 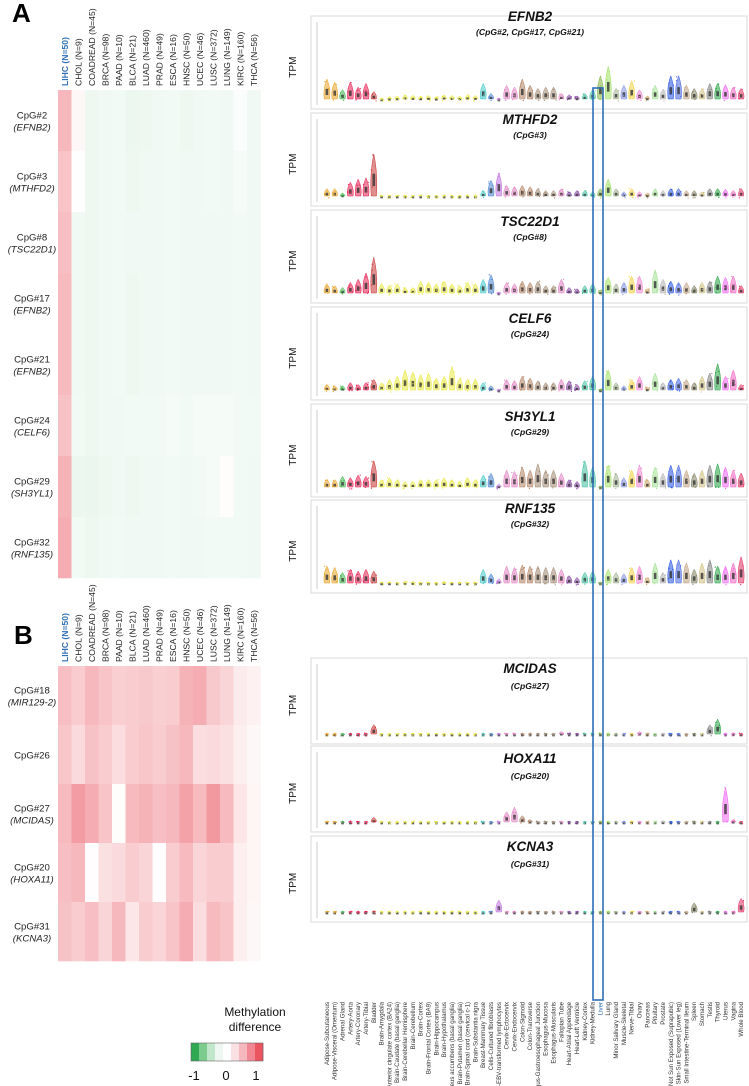 I want to click on tissue-label: Heart-Atrial Appendage, so click(x=569, y=1033).